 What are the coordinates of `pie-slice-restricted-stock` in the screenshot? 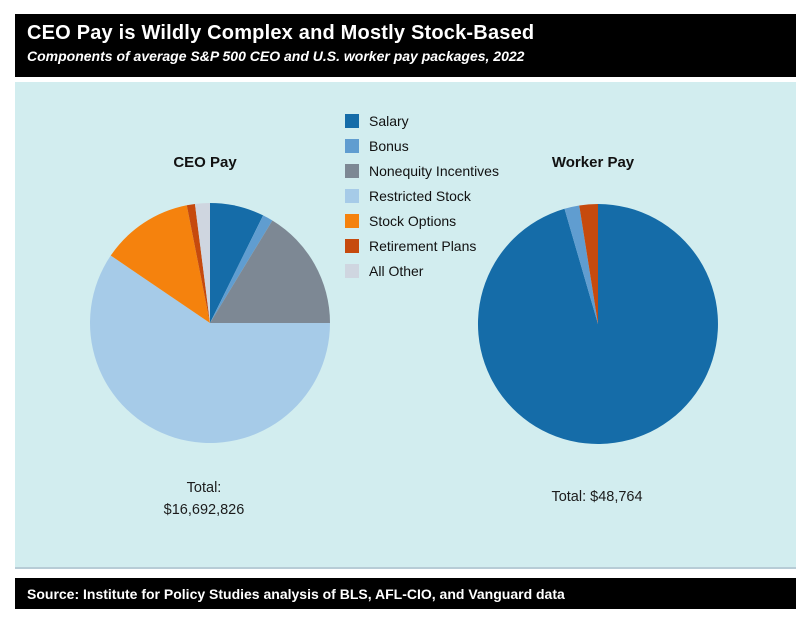 It's located at (210, 349).